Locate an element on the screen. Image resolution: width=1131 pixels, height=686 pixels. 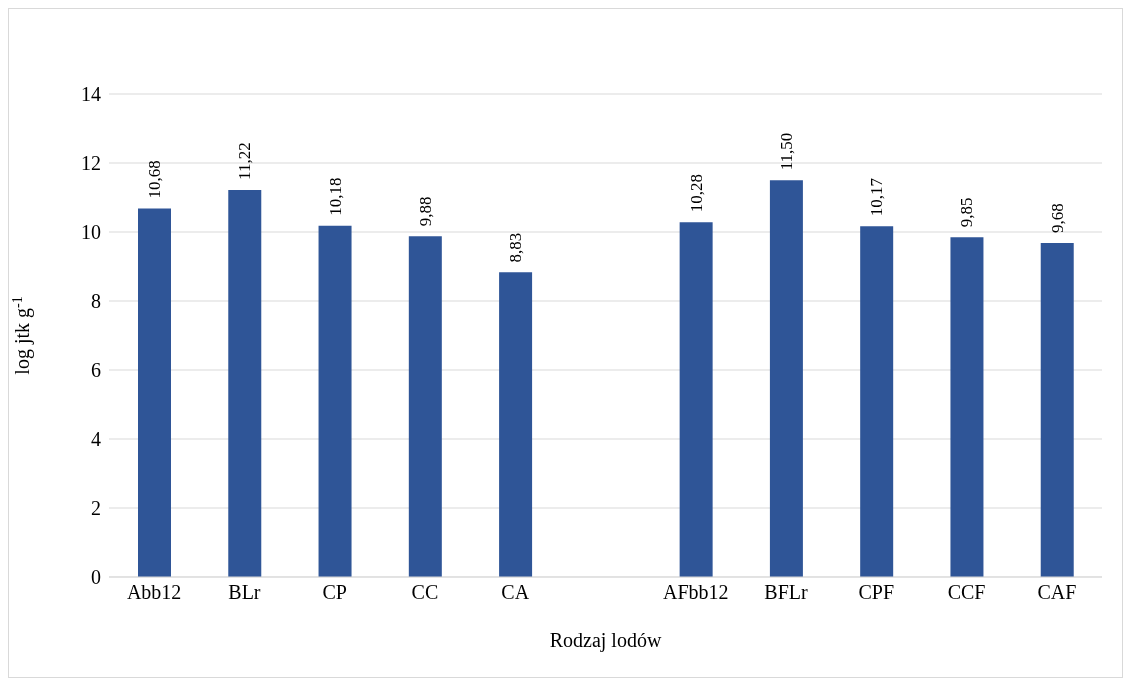
x-tick-label: BFLr is located at coordinates (786, 592).